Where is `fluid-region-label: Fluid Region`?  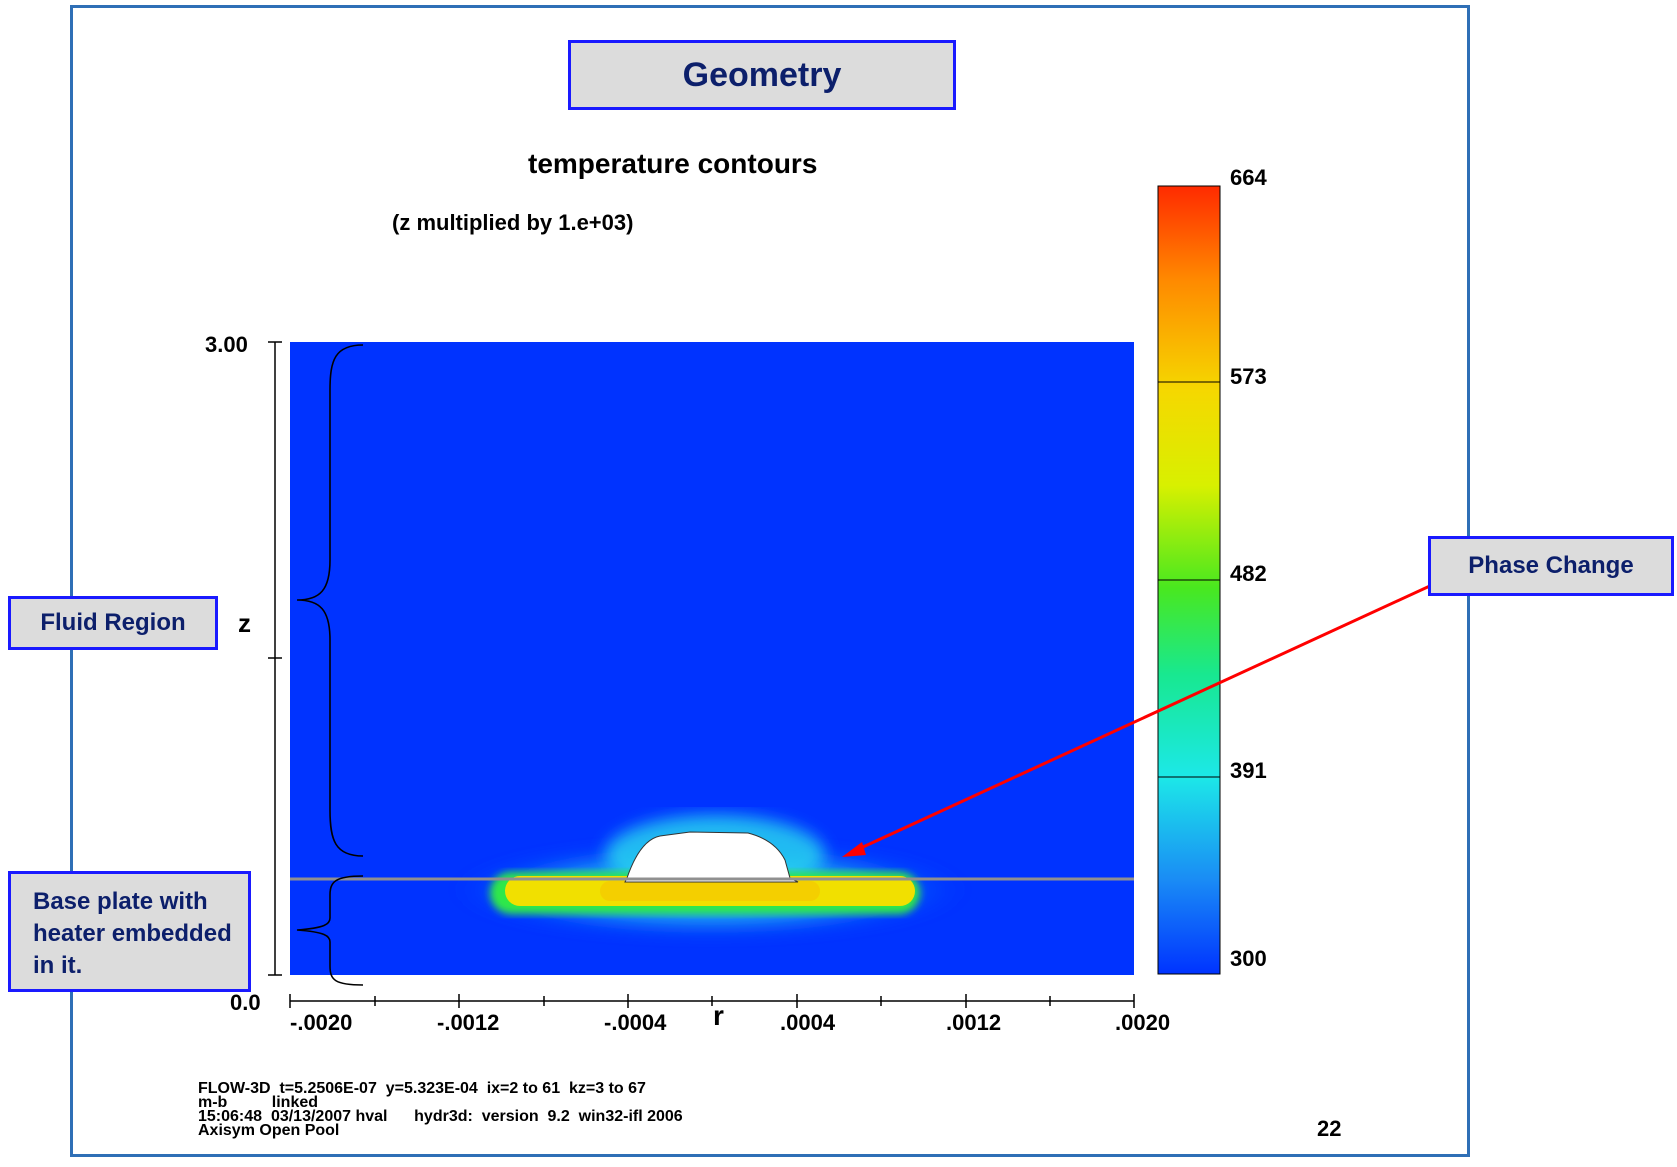 fluid-region-label: Fluid Region is located at coordinates (113, 623).